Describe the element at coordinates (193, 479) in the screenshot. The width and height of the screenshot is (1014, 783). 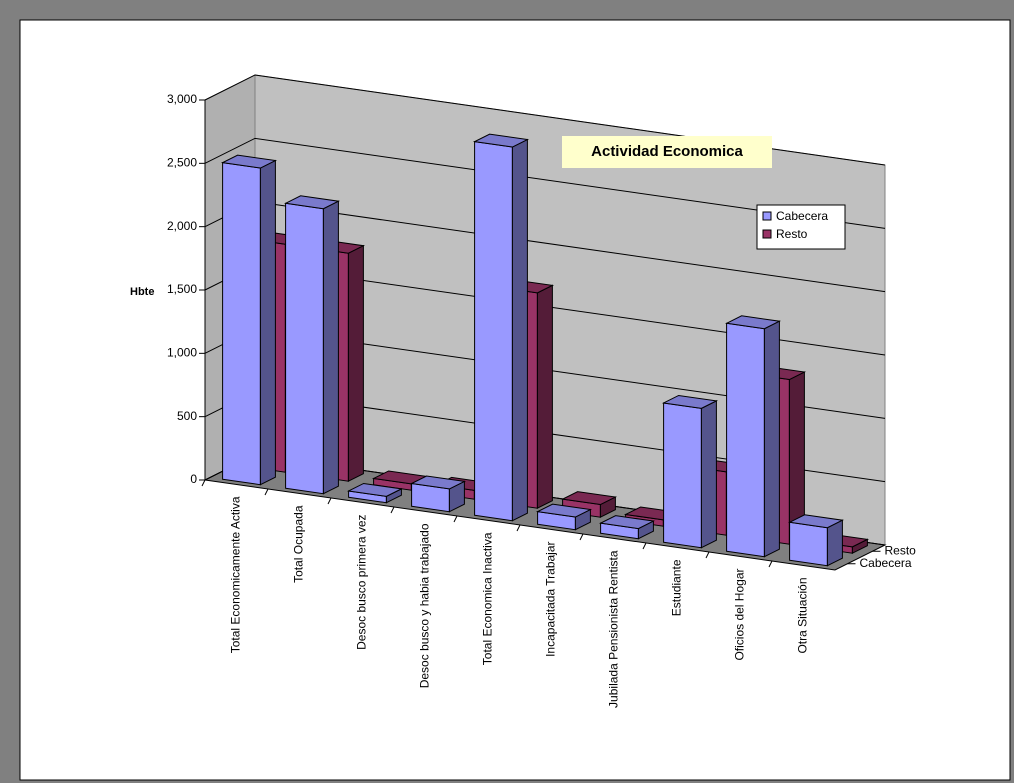
I see `y-tick-label: 0` at that location.